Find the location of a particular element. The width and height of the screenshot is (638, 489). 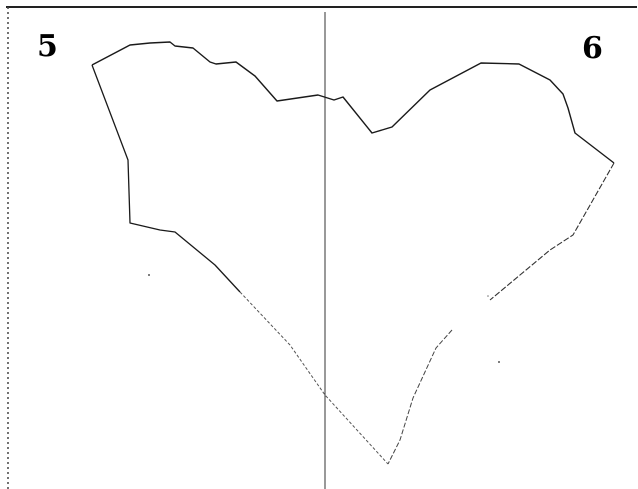

shape-outline-left-side is located at coordinates (166, 178).